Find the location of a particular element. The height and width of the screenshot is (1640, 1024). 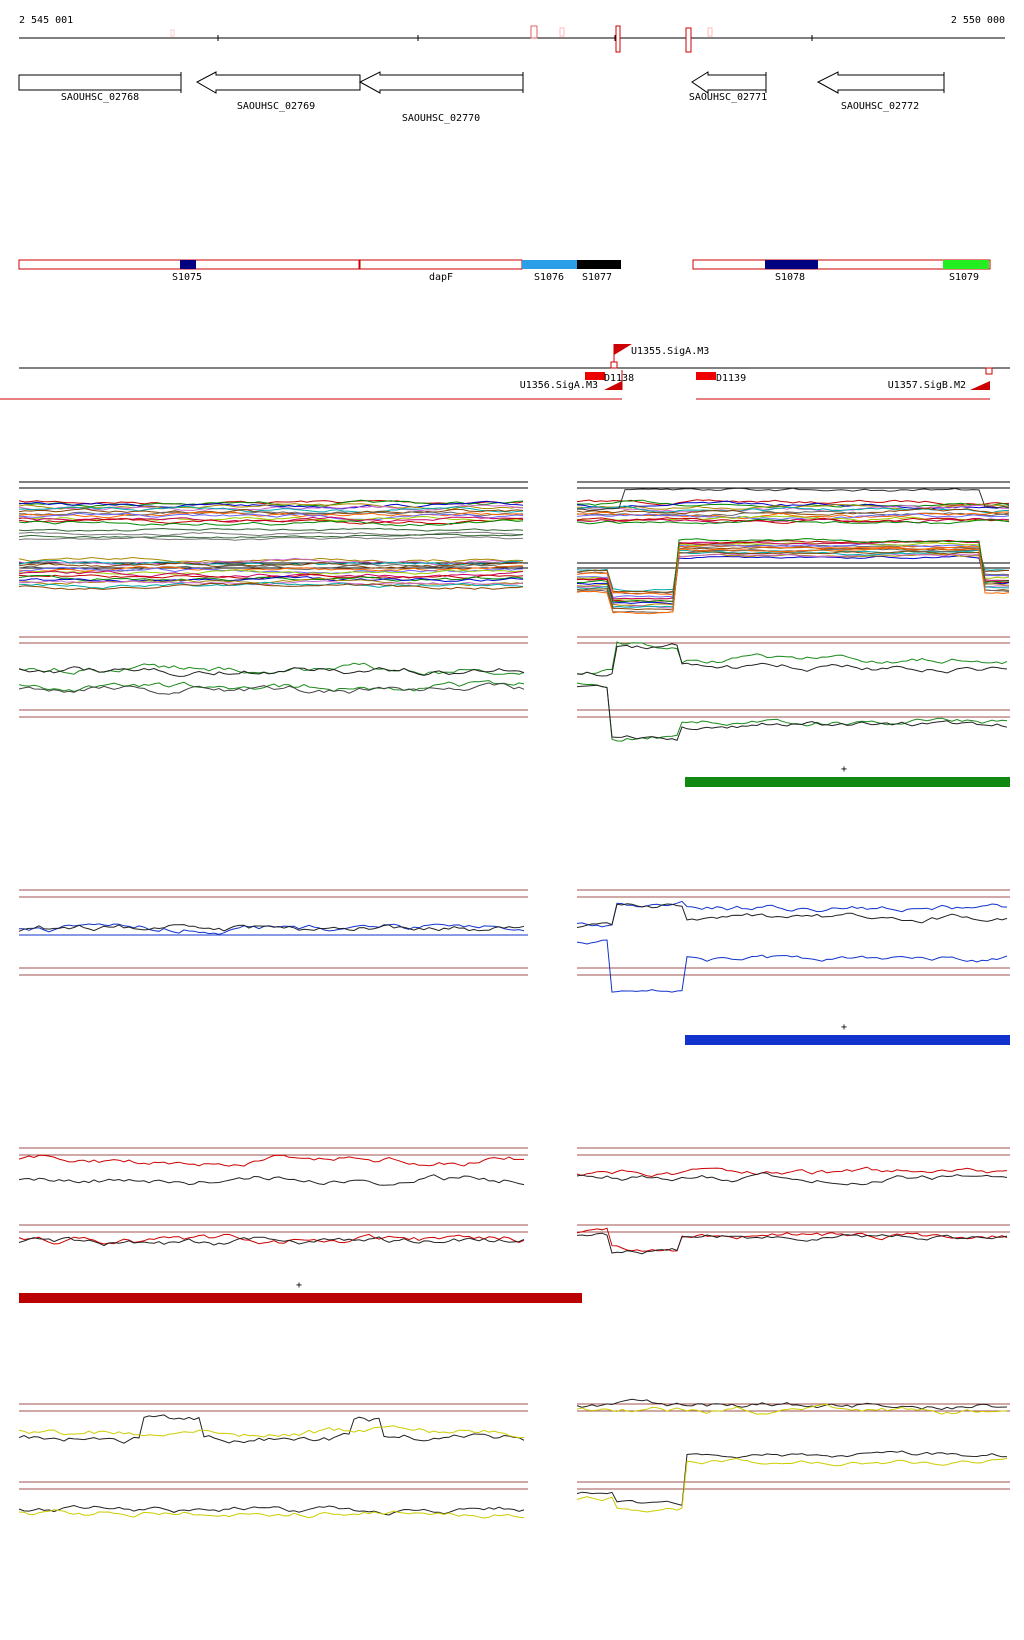

segment-label-dapf: dapF is located at coordinates (441, 277).